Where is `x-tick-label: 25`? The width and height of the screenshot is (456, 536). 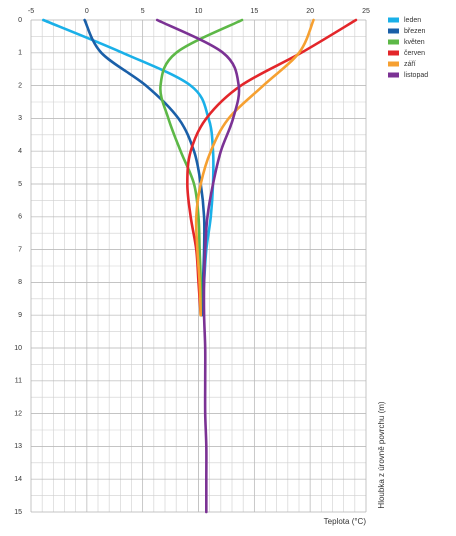
x-tick-label: 25 is located at coordinates (366, 11).